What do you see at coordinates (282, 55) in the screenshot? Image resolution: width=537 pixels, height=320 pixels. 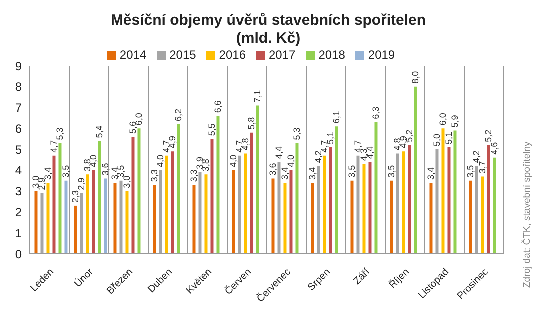 I see `legend-label: 2017` at bounding box center [282, 55].